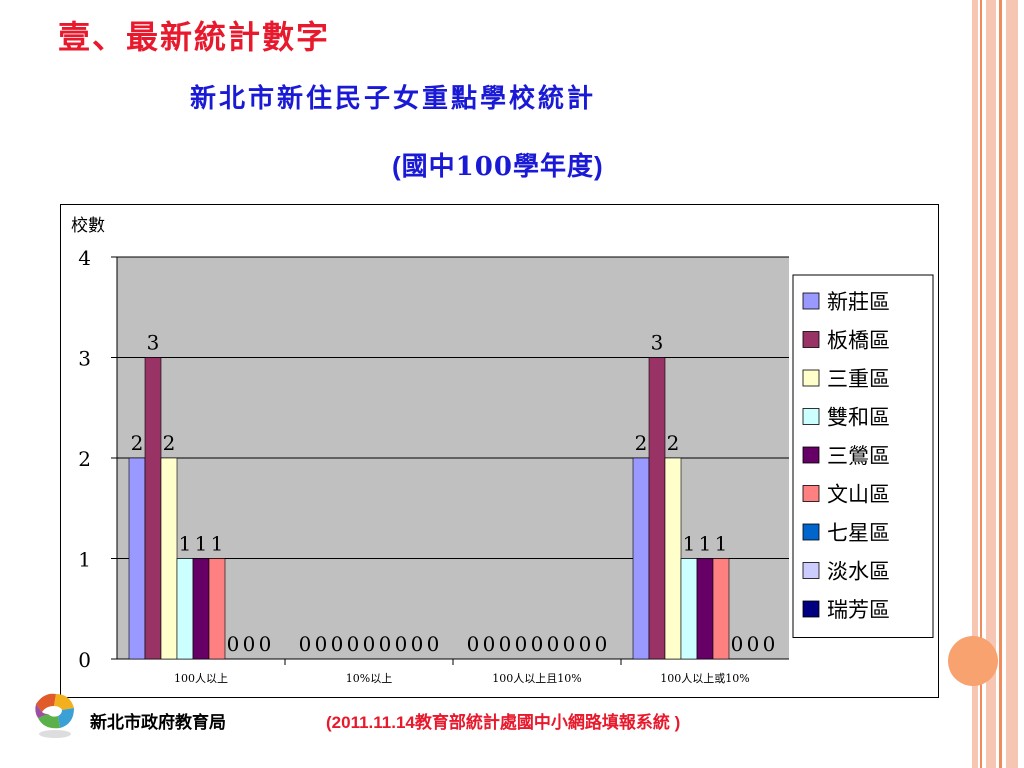  I want to click on legend-entry: 七星區, so click(858, 533).